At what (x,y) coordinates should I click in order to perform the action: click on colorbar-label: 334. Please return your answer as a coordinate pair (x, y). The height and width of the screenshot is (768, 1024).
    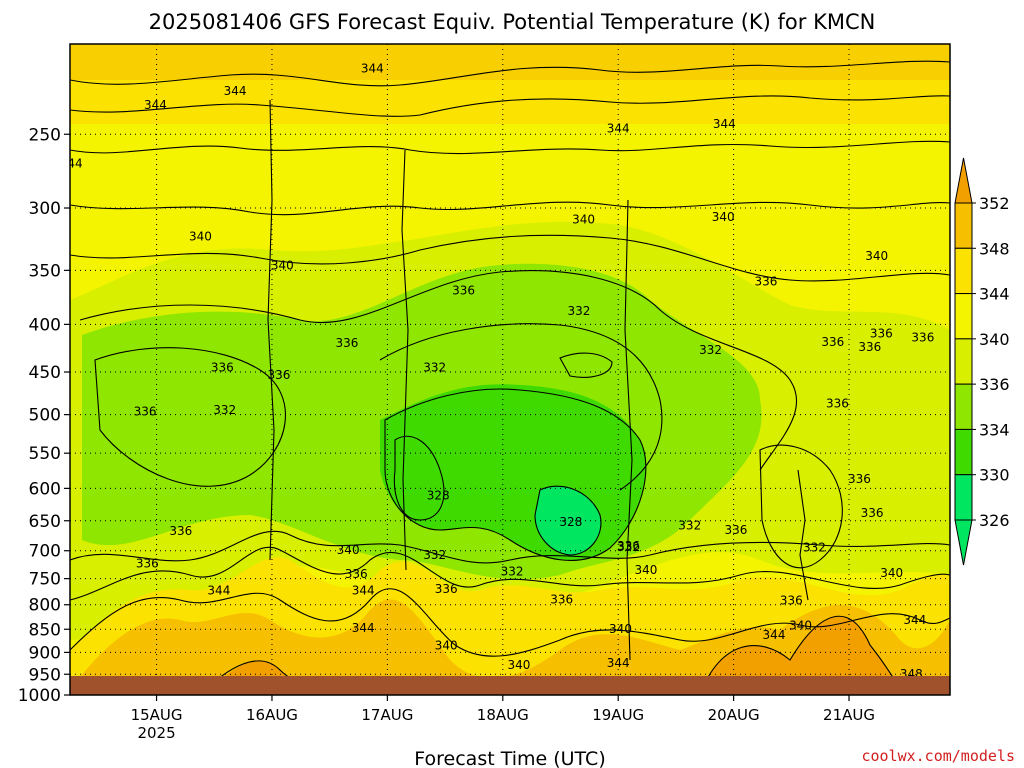
    Looking at the image, I should click on (994, 429).